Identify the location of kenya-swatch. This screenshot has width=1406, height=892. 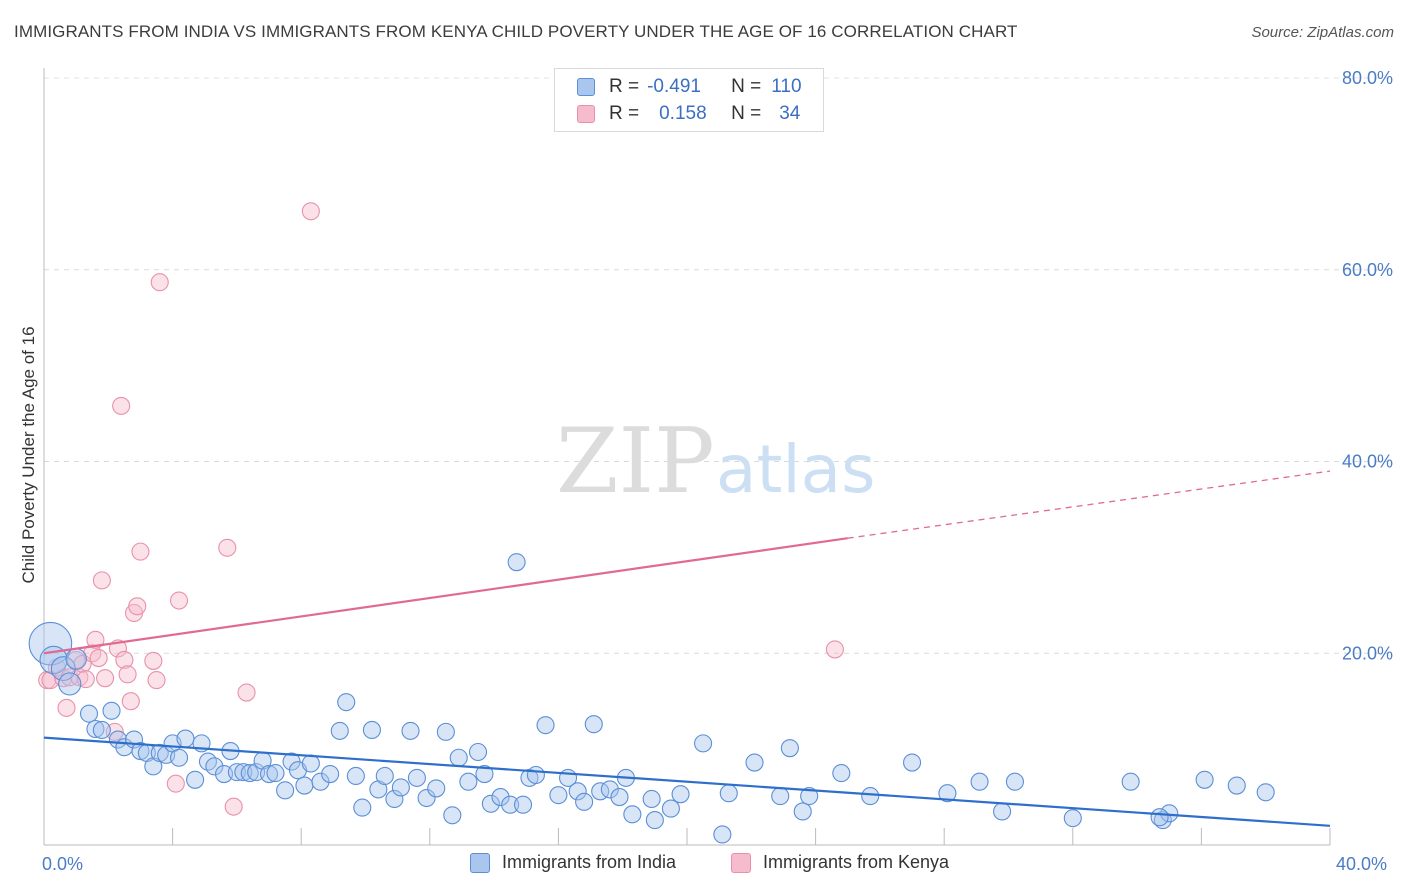
(586, 114).